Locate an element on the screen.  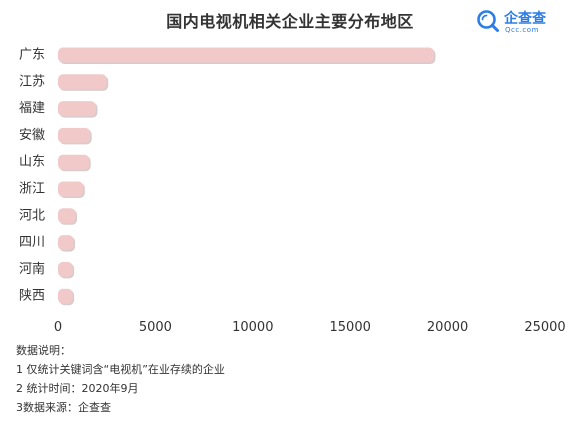
notes-line-1: 1 仅统计关键词含“电视机”在业存续的企业 is located at coordinates (120, 369).